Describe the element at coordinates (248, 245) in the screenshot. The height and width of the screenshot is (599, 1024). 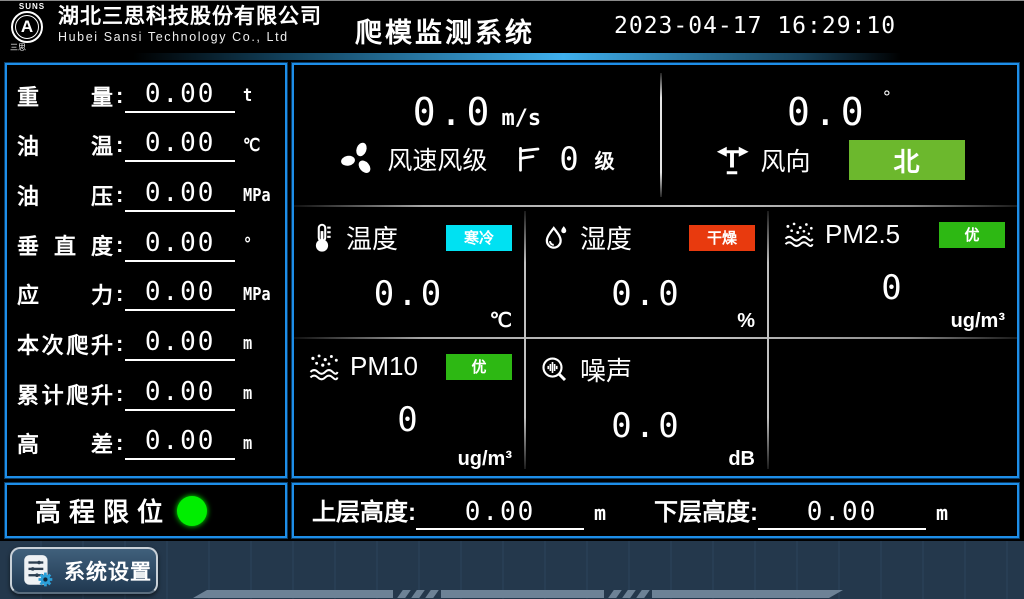
I see `row-unit: °` at that location.